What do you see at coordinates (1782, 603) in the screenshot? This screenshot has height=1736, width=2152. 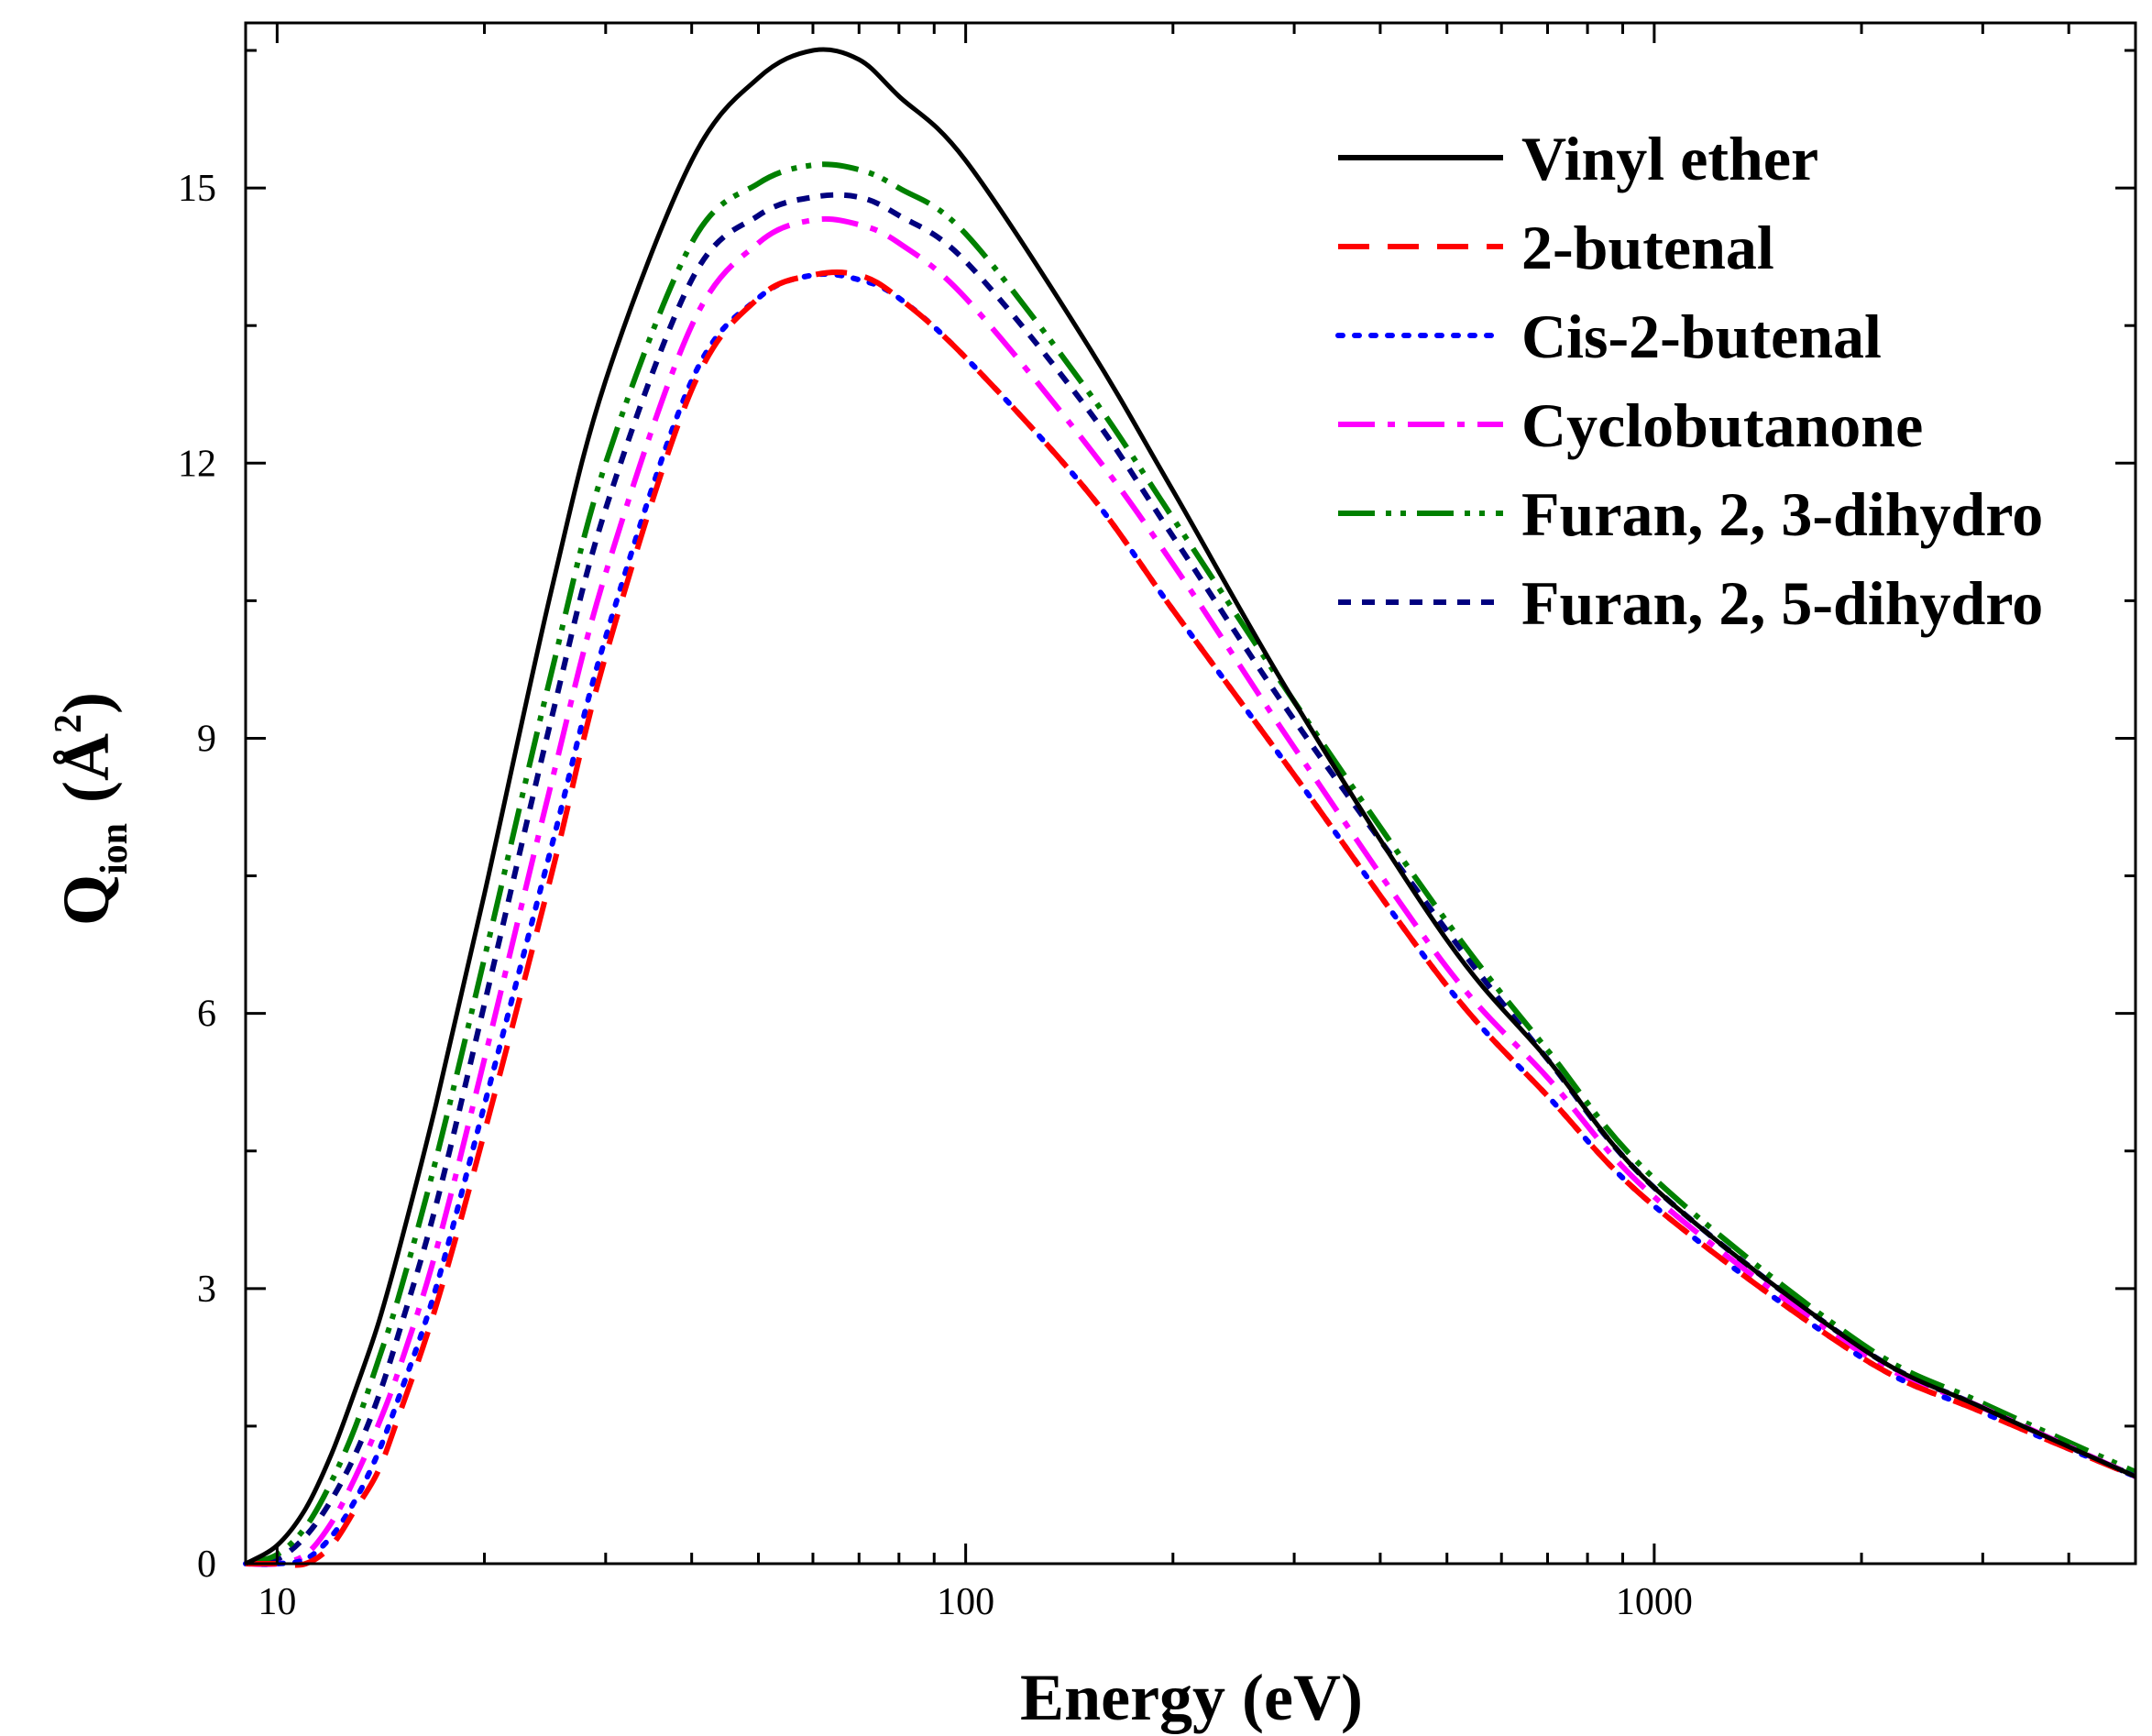 I see `legend-label: Furan, 2, 5-dihydro` at bounding box center [1782, 603].